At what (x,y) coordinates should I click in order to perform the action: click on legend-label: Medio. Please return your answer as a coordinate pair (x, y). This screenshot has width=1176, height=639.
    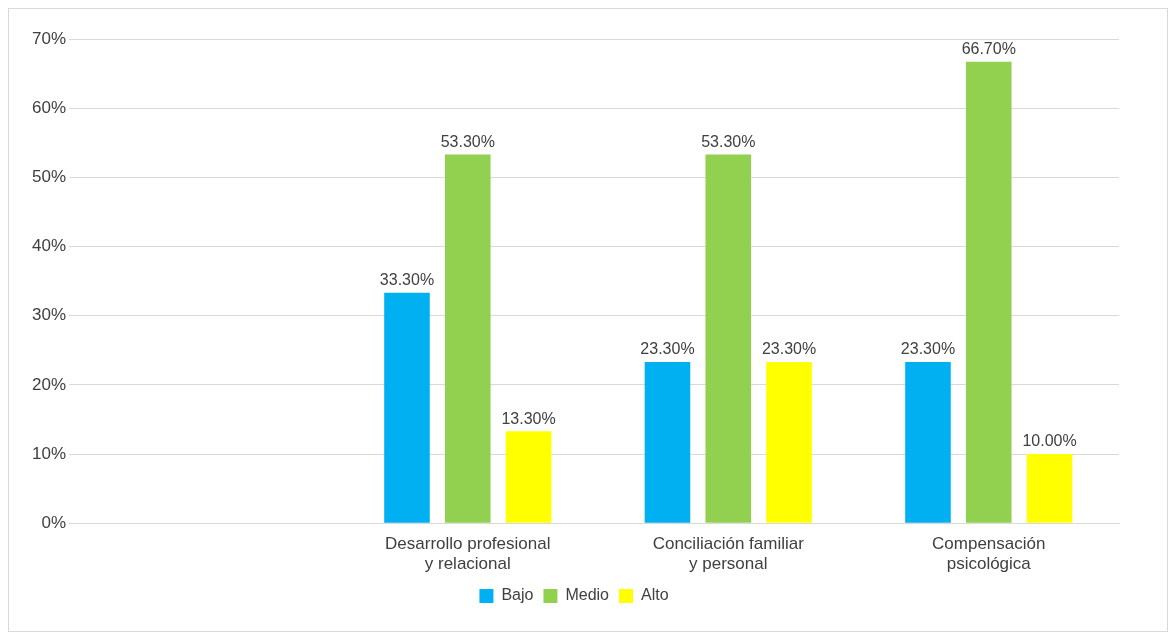
    Looking at the image, I should click on (587, 595).